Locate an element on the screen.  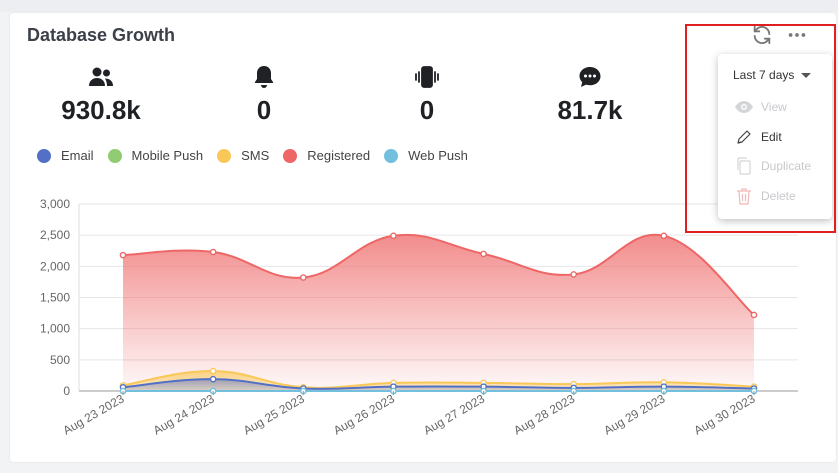
menu-item-label: Delete is located at coordinates (778, 196).